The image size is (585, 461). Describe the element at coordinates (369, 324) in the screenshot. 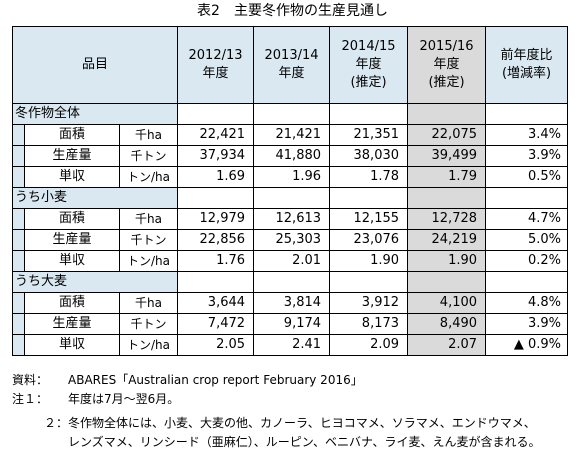

I see `row-value-2014-15: 8,173` at that location.